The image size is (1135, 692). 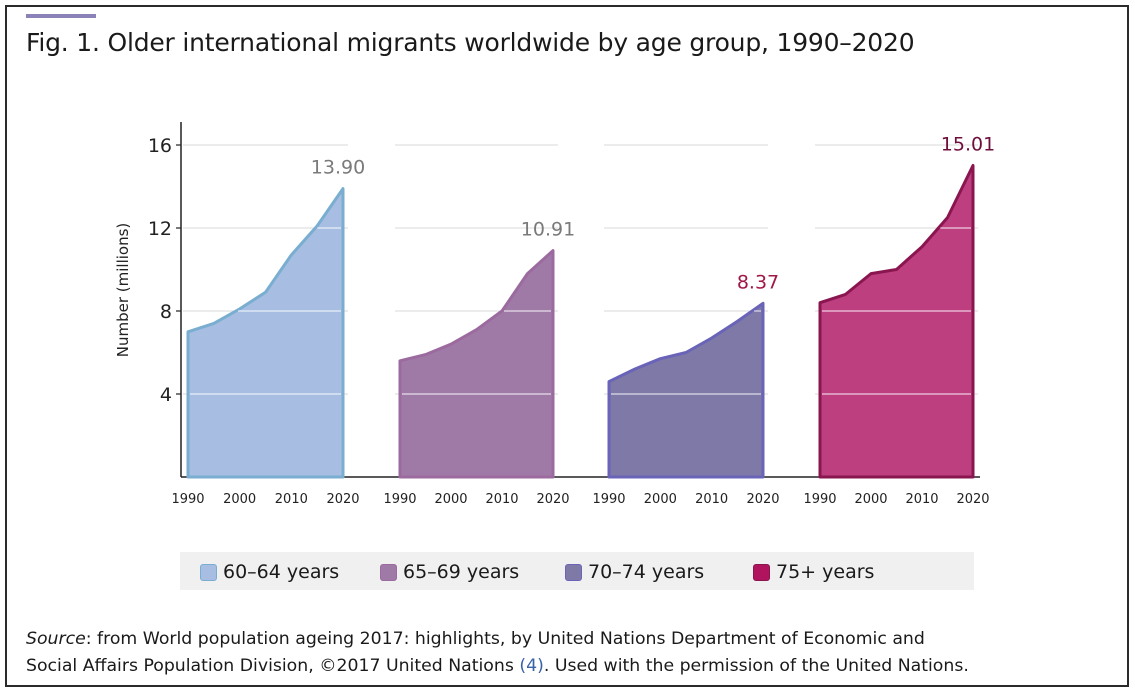 What do you see at coordinates (338, 168) in the screenshot?
I see `data-label-0: 13.90` at bounding box center [338, 168].